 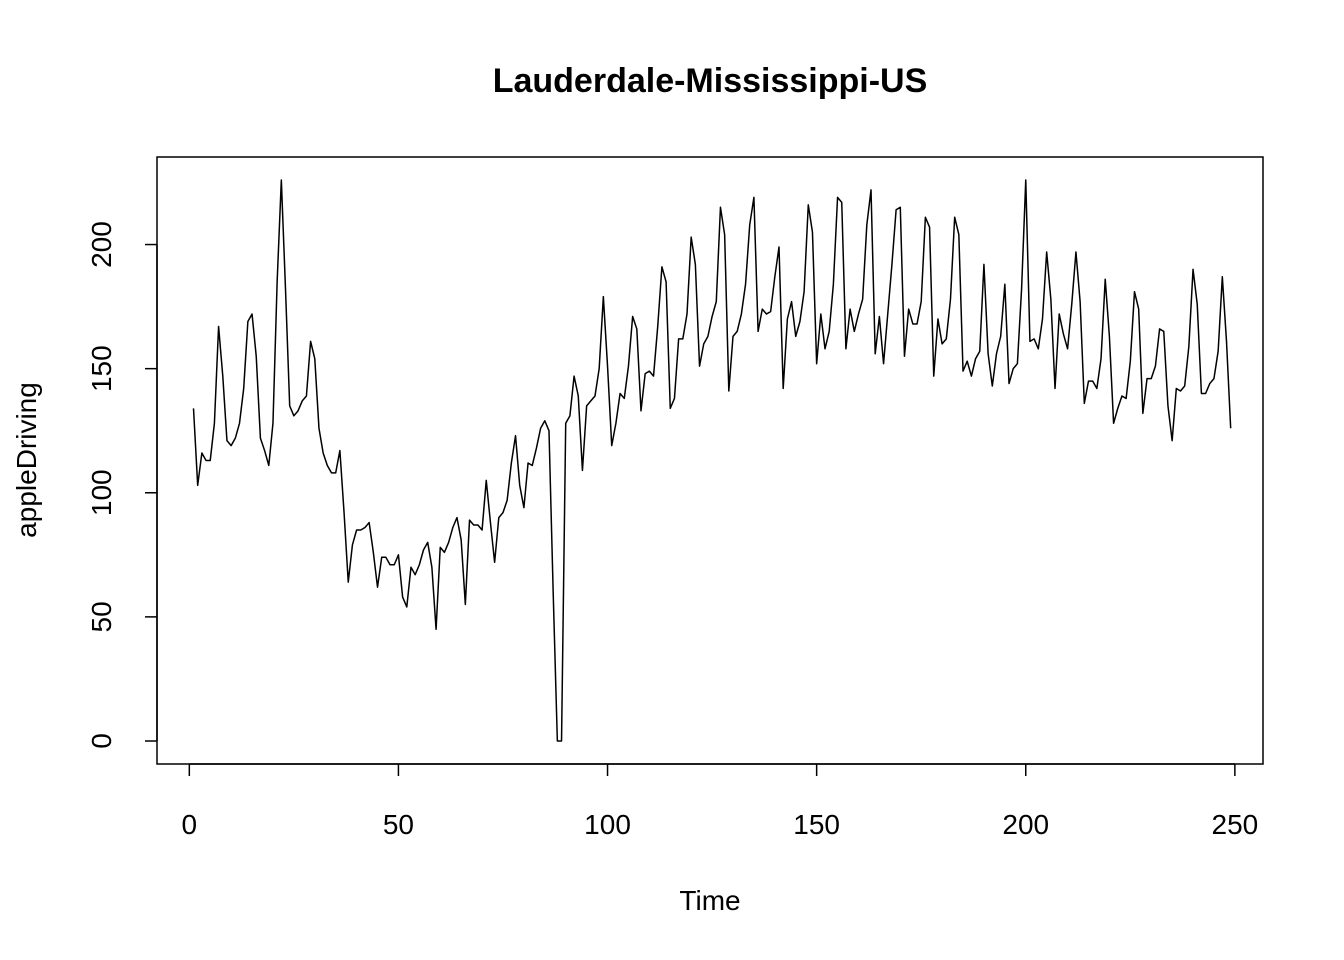 What do you see at coordinates (26, 460) in the screenshot?
I see `y-axis-label: appleDriving` at bounding box center [26, 460].